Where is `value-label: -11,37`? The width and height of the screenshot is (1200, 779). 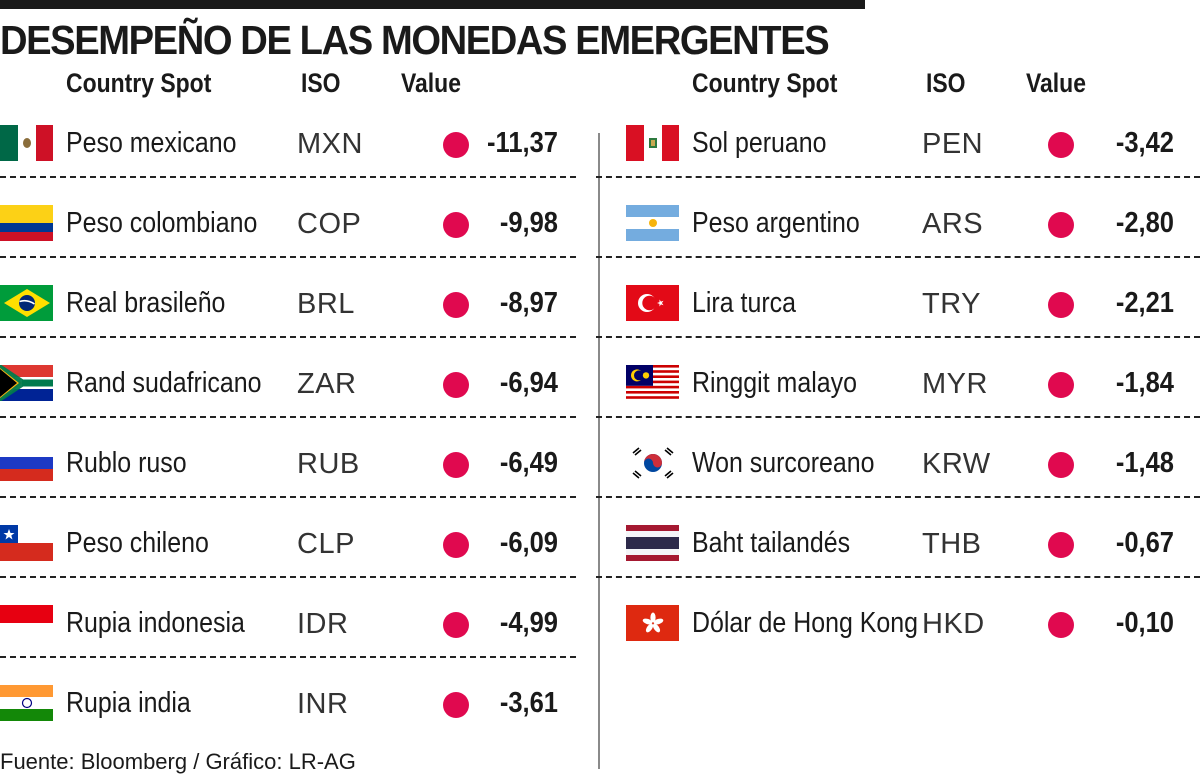
value-label: -11,37 is located at coordinates (522, 143).